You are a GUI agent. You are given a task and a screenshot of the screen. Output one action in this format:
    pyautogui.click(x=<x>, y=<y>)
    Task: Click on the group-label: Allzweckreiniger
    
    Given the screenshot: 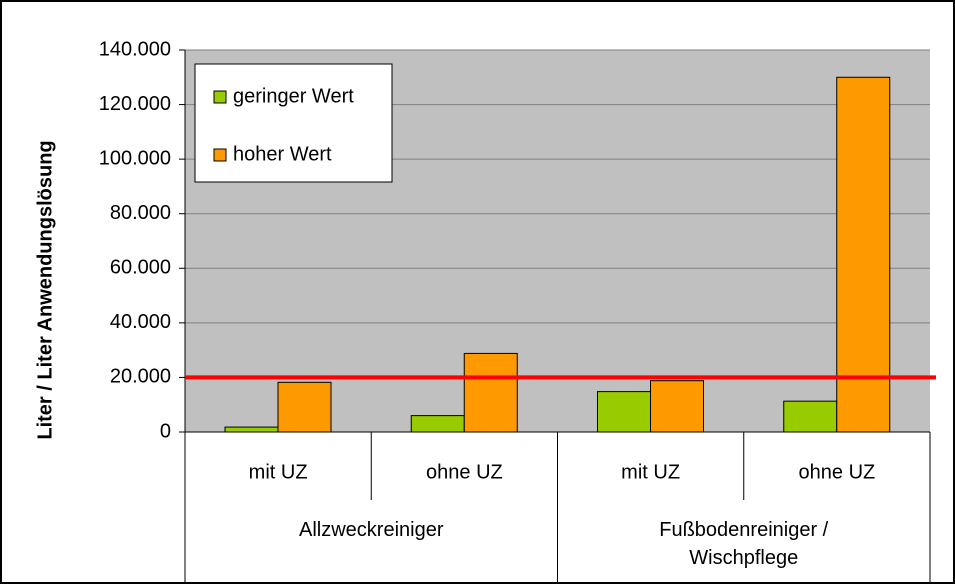 What is the action you would take?
    pyautogui.click(x=371, y=530)
    